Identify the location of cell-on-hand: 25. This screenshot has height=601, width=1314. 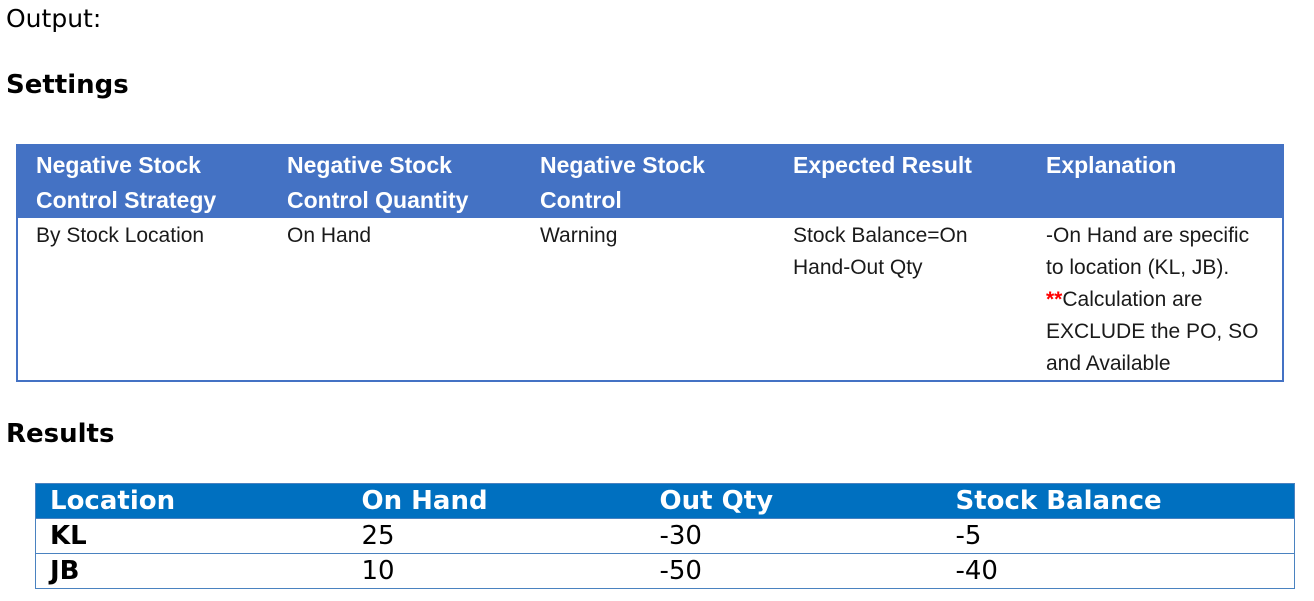
(496, 536).